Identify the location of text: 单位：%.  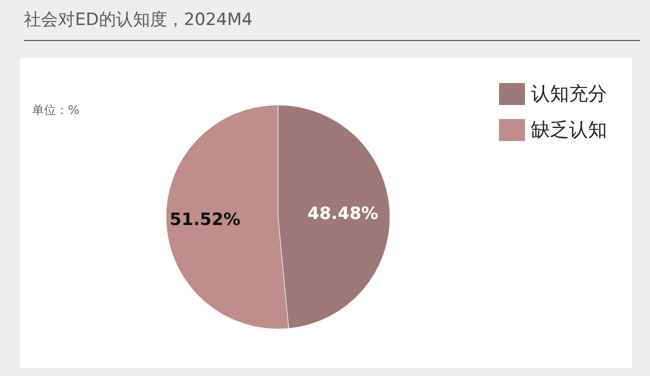
(56, 110).